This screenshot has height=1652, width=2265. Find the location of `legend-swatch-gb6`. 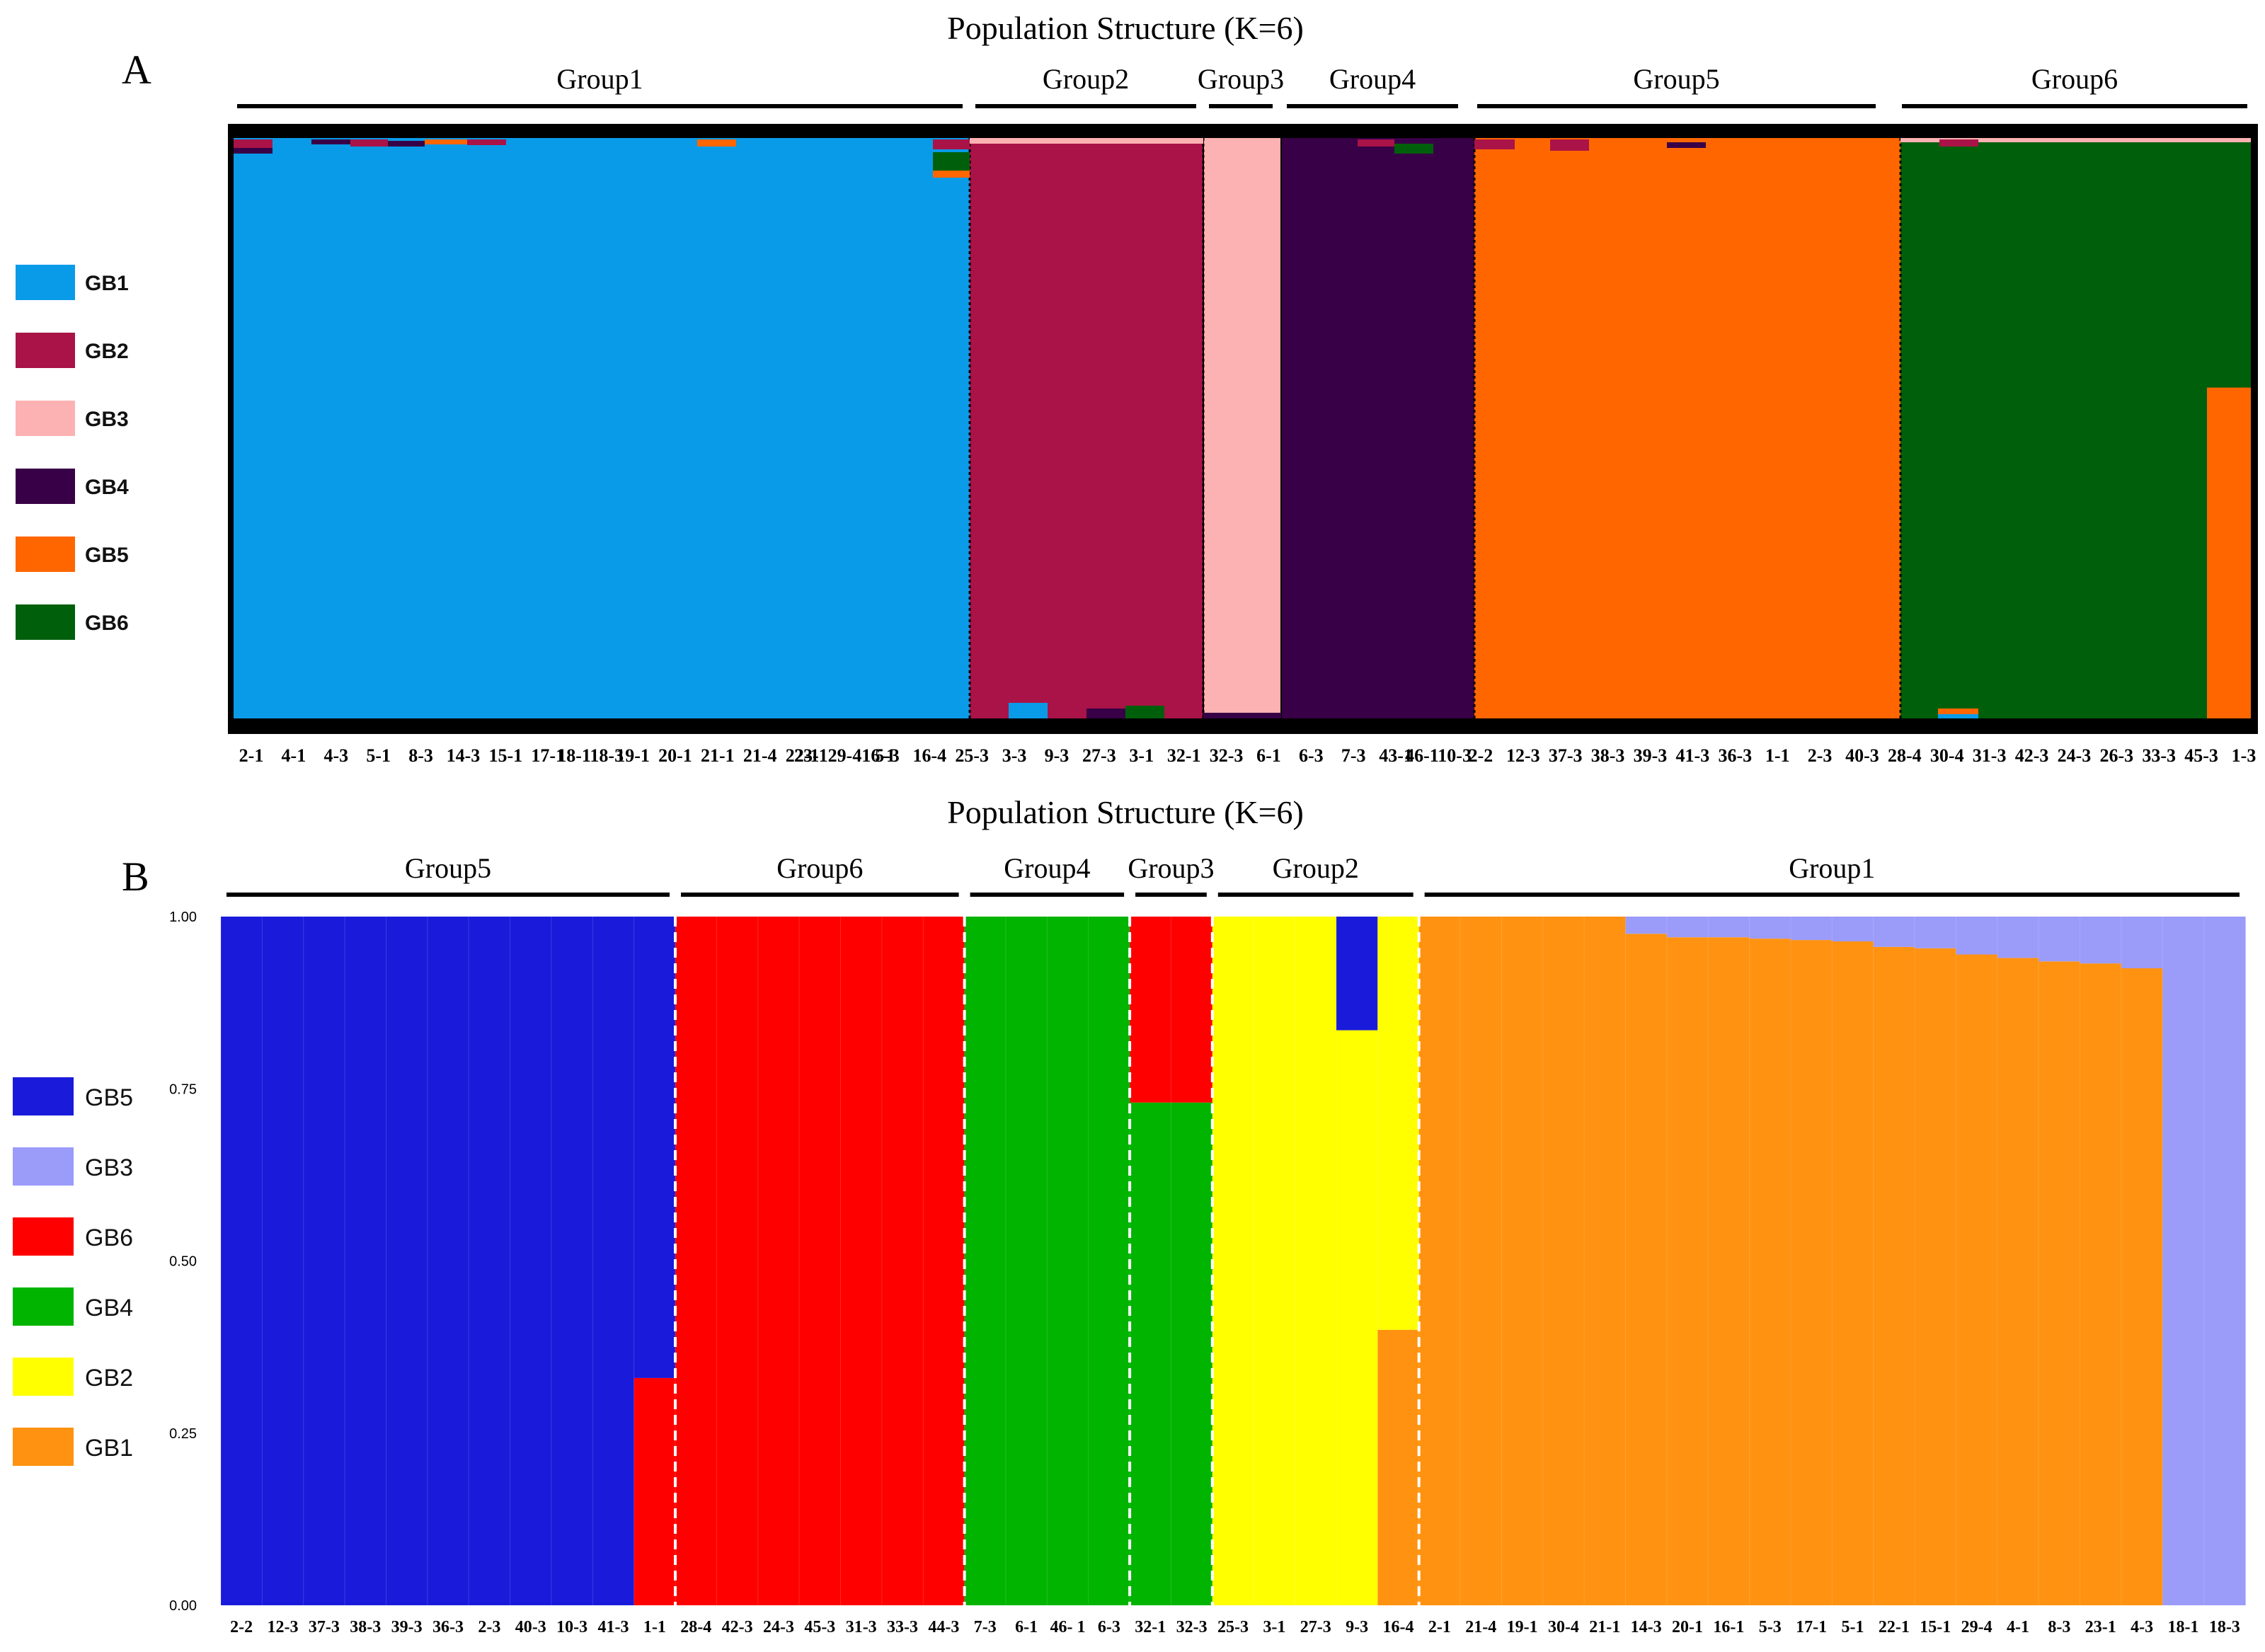

legend-swatch-gb6 is located at coordinates (45, 622).